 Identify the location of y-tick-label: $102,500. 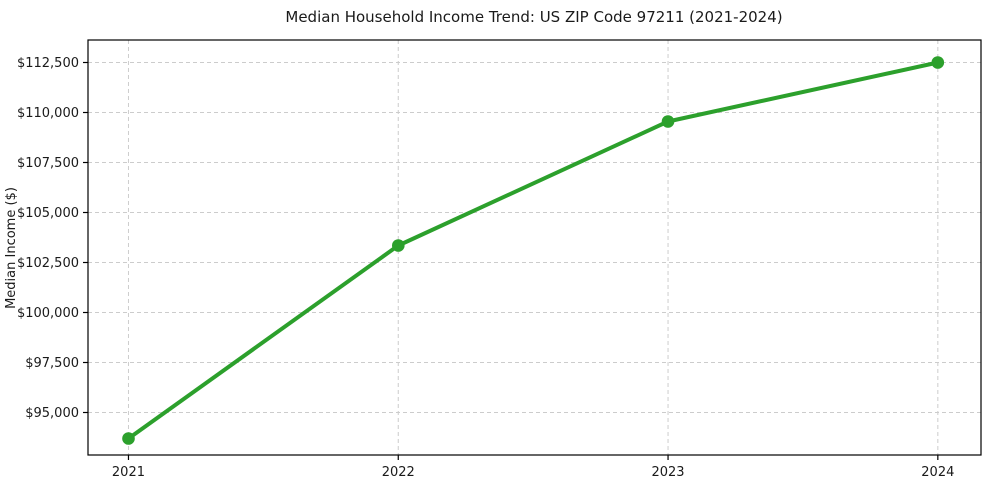
(48, 263).